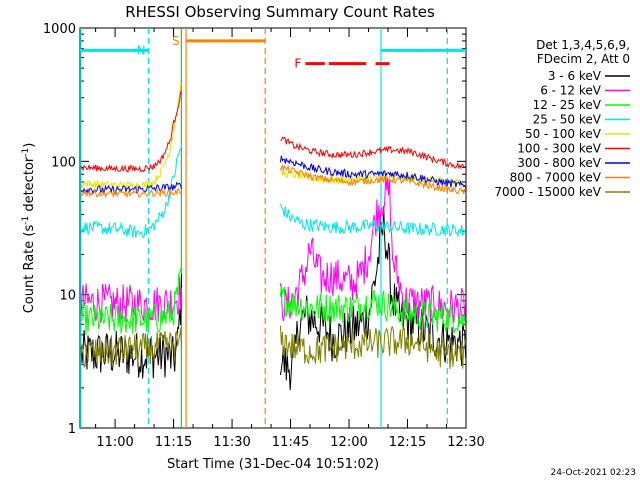  I want to click on x-tick-label: 12:00, so click(348, 442).